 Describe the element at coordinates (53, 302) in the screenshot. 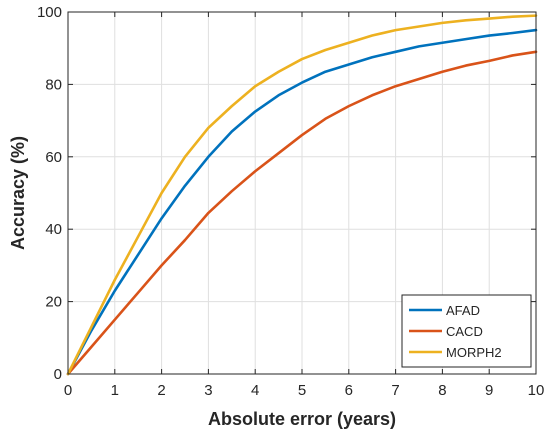

I see `y-tick-label: 20` at that location.